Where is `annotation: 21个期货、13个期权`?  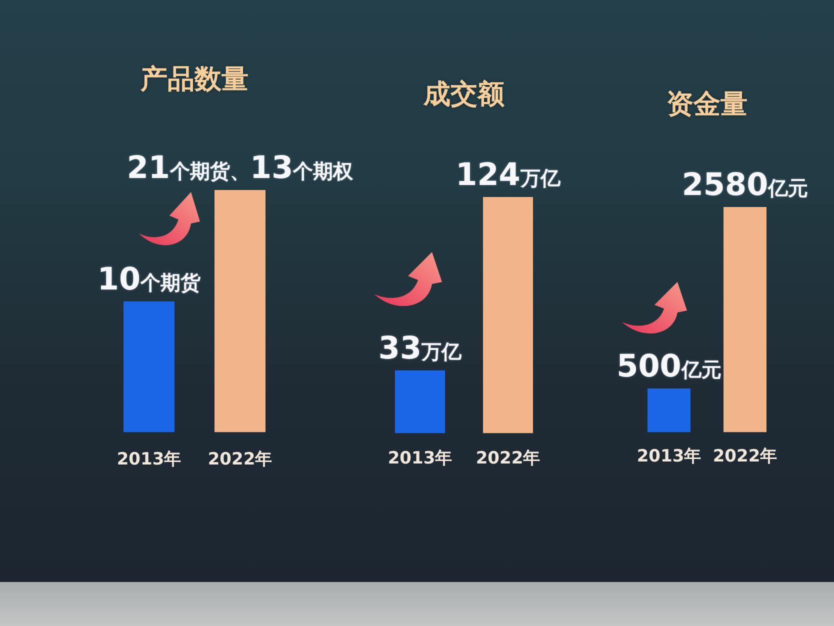 annotation: 21个期货、13个期权 is located at coordinates (240, 168).